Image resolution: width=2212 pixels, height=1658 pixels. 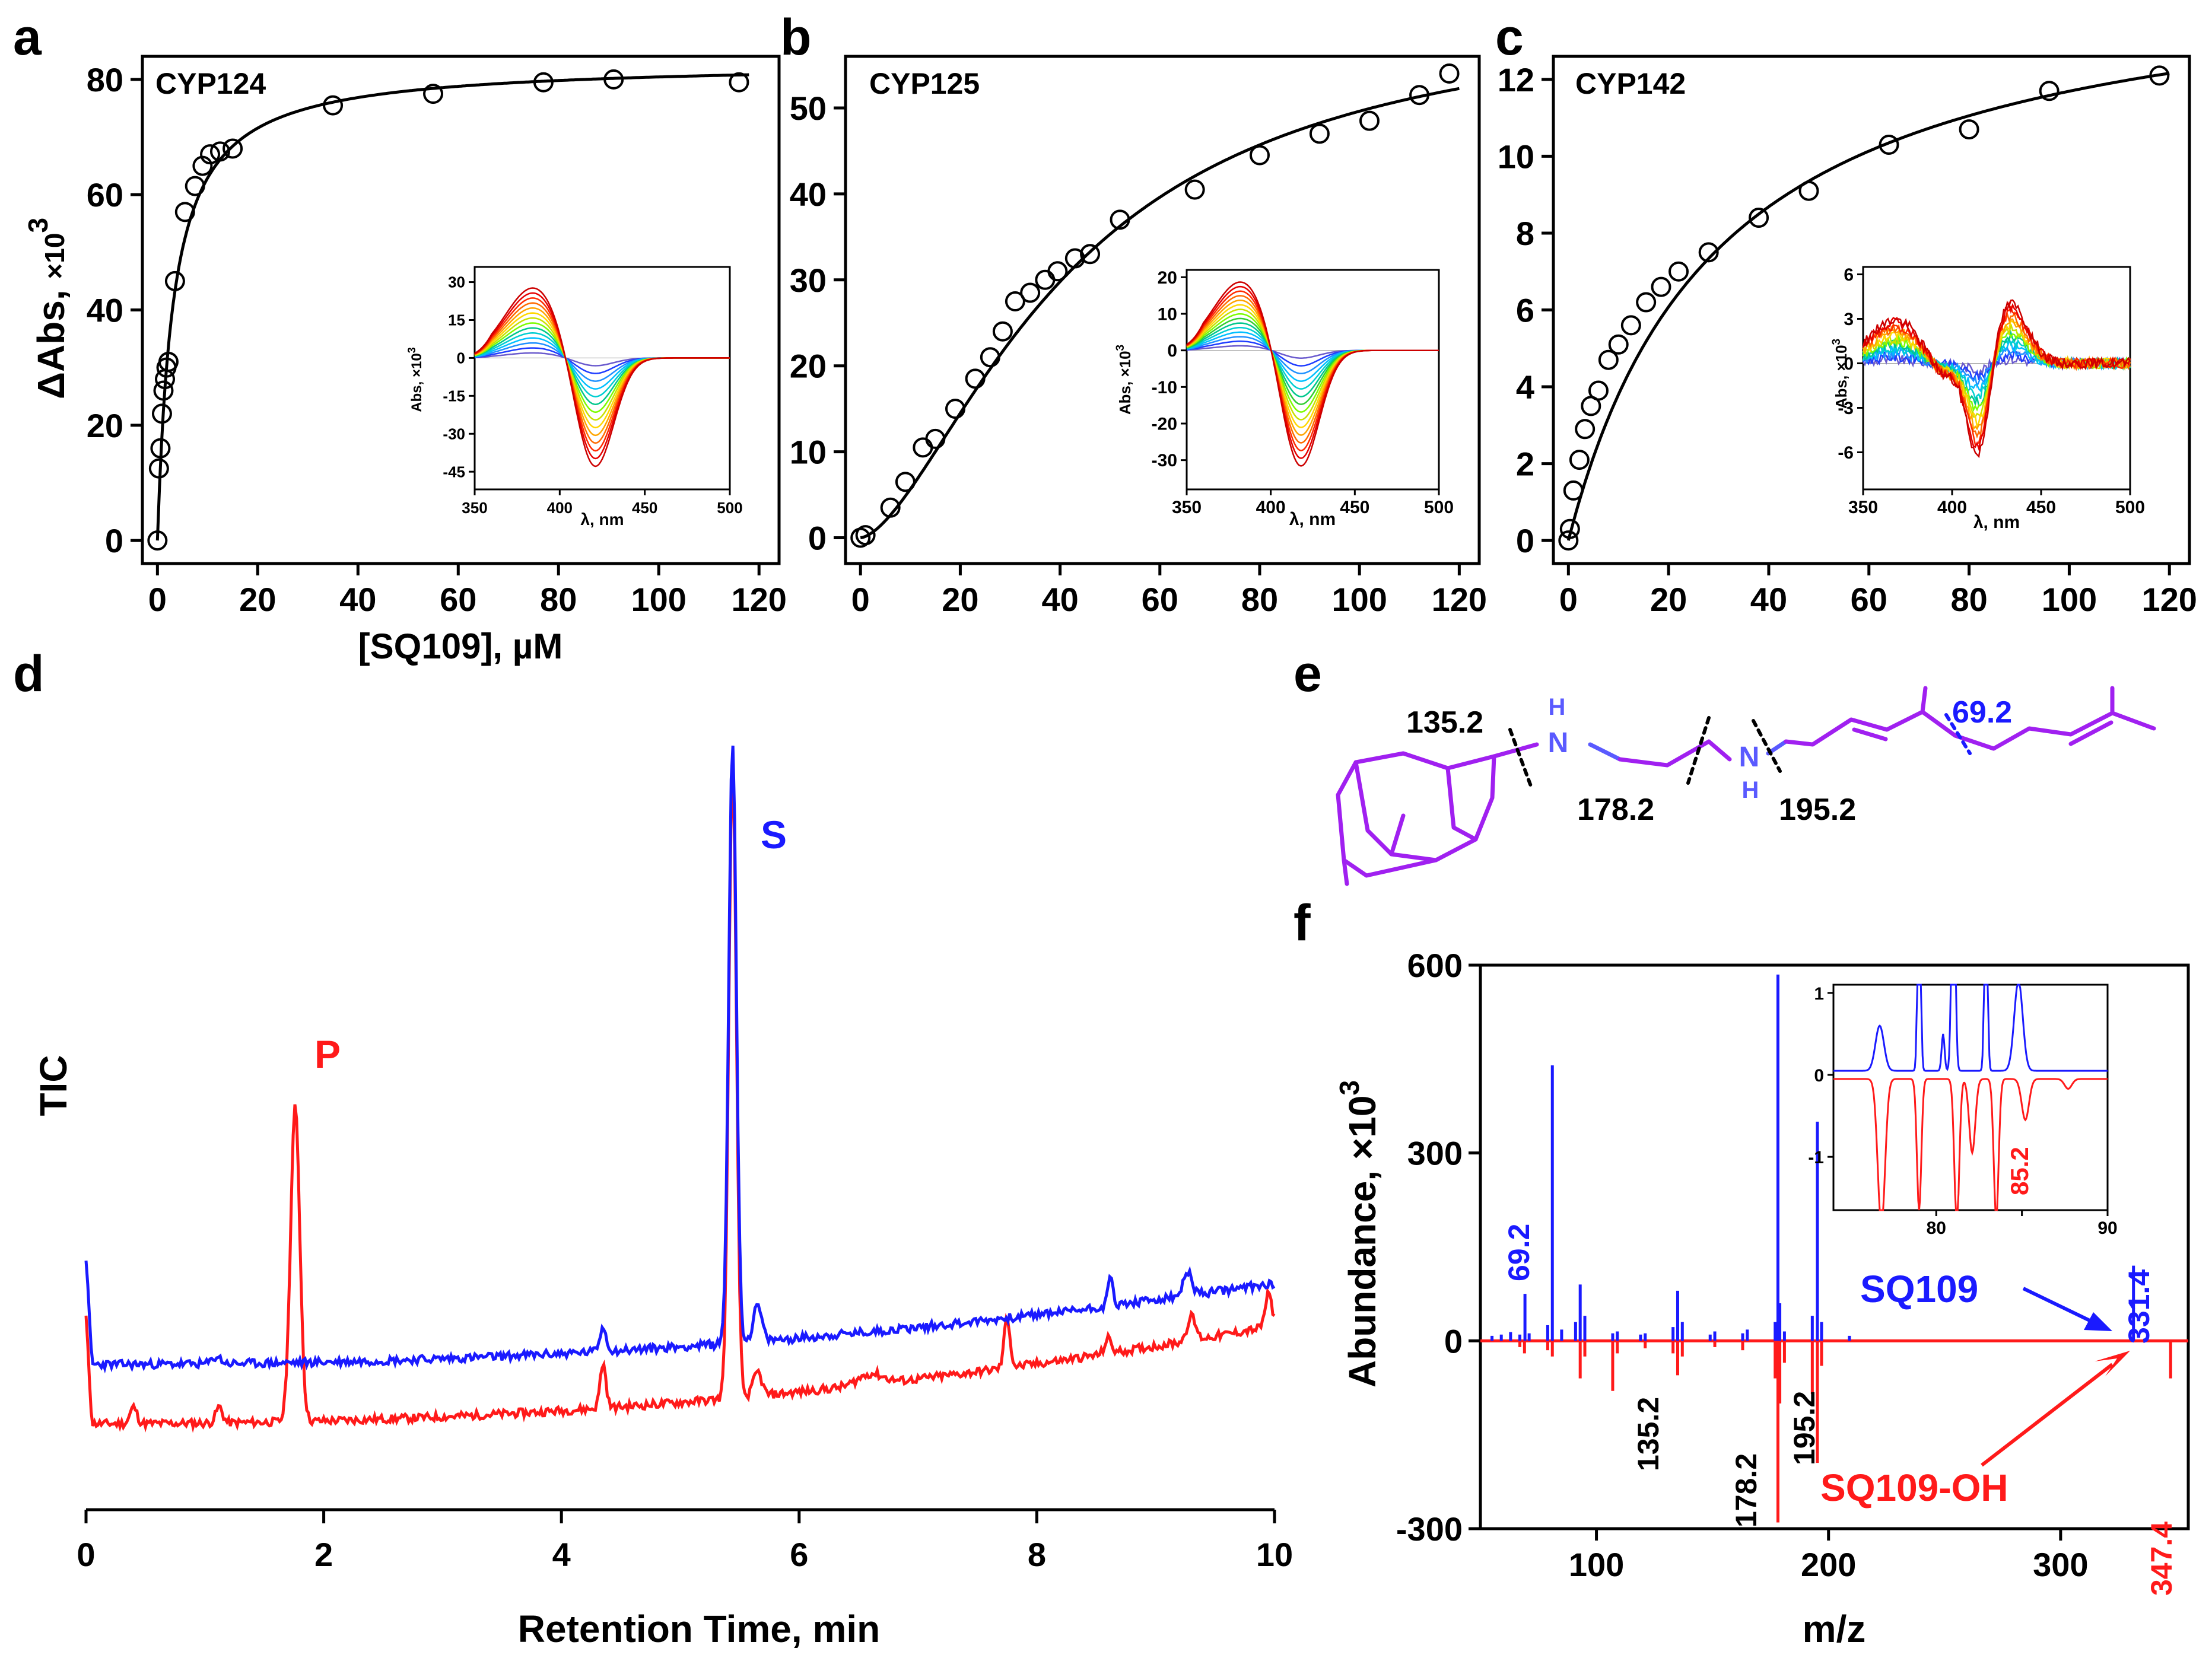 I want to click on y-tick-label: -300, so click(x=1430, y=1529).